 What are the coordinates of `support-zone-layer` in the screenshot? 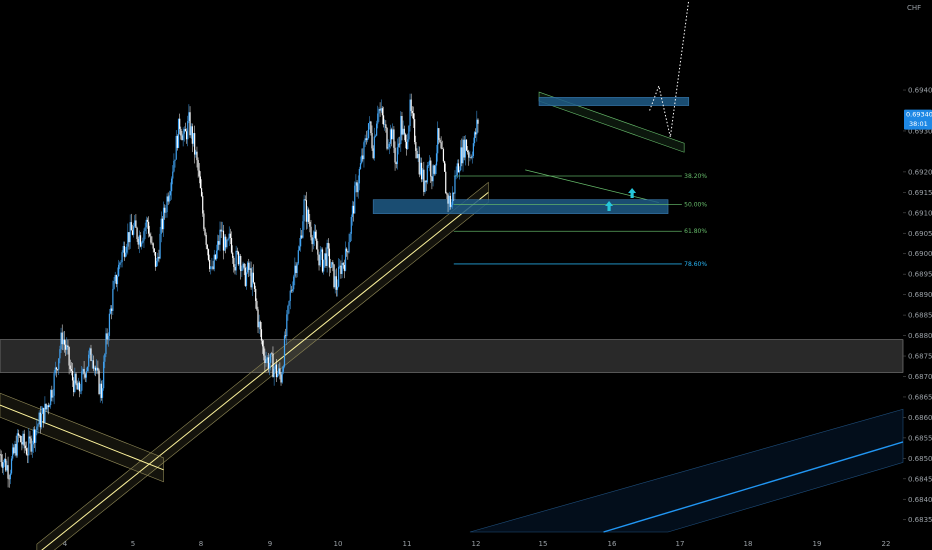 It's located at (452, 356).